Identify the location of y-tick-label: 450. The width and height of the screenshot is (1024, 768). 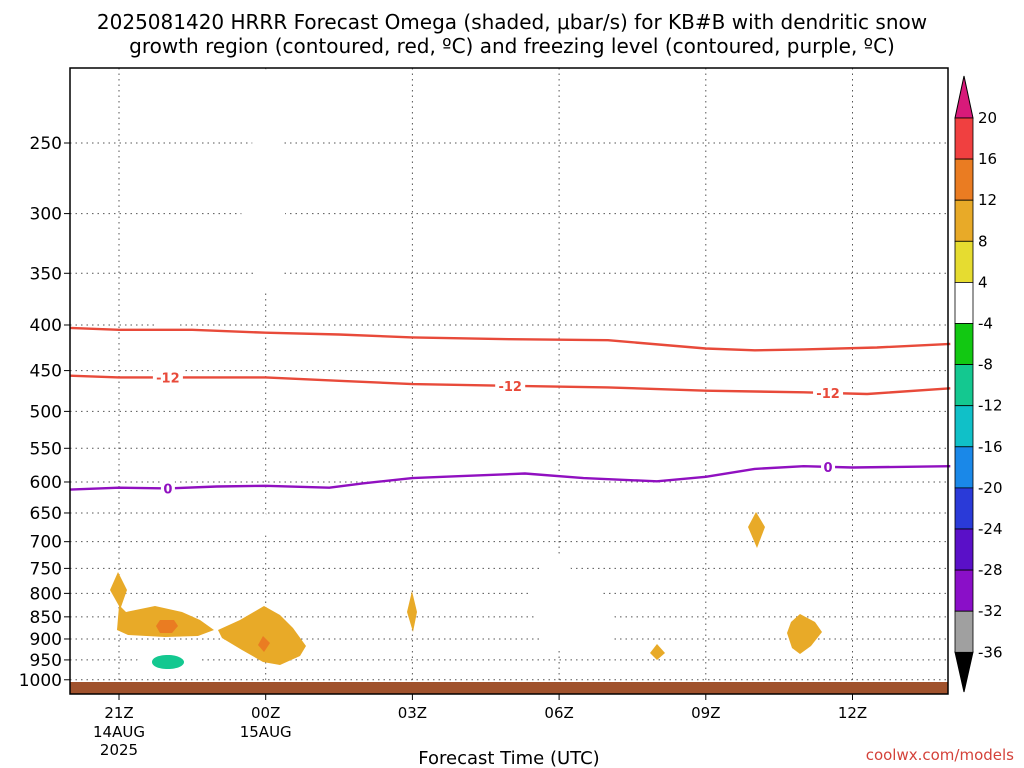
(46, 372).